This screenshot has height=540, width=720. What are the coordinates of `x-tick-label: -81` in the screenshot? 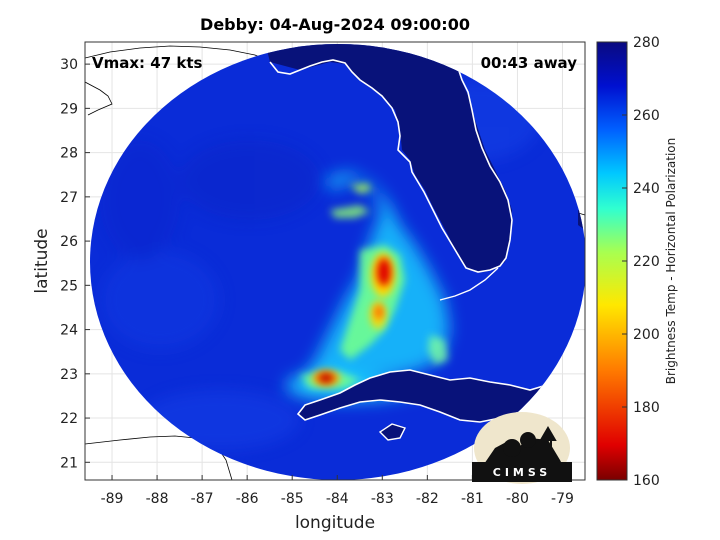 It's located at (472, 499).